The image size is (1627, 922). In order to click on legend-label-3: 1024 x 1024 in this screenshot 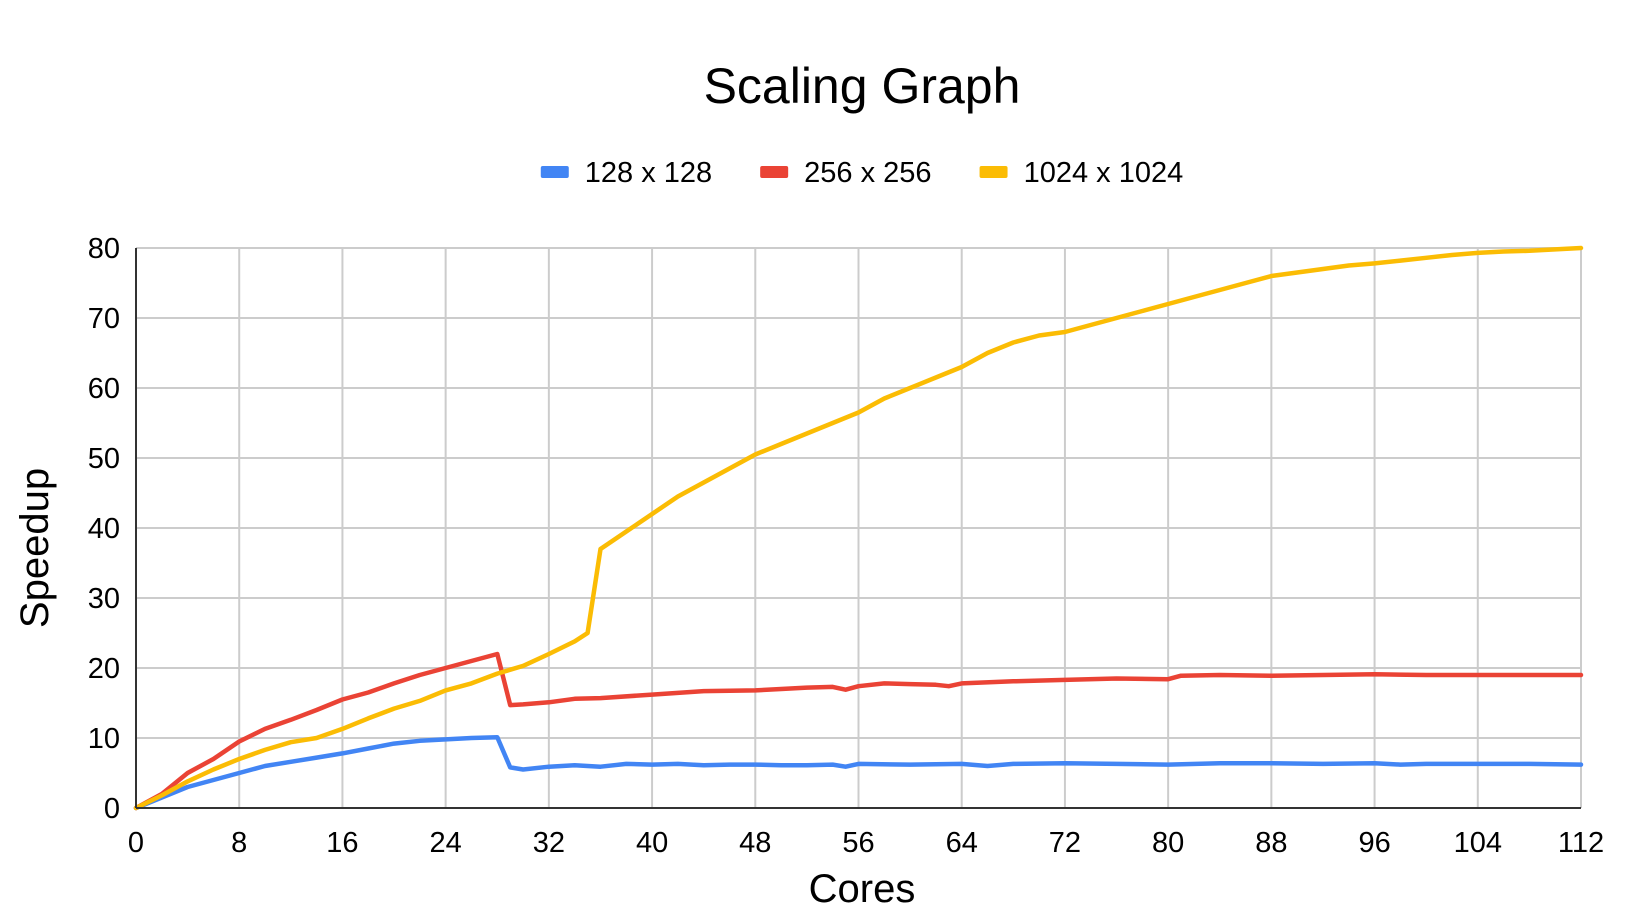, I will do `click(1104, 173)`.